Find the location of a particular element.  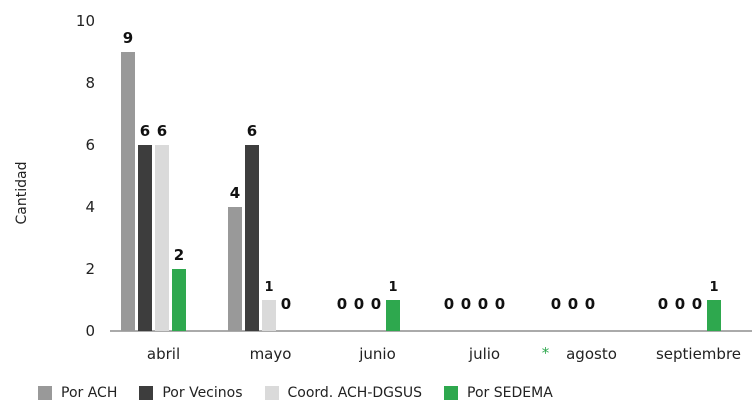

x-tick-label: septiembre is located at coordinates (698, 354).